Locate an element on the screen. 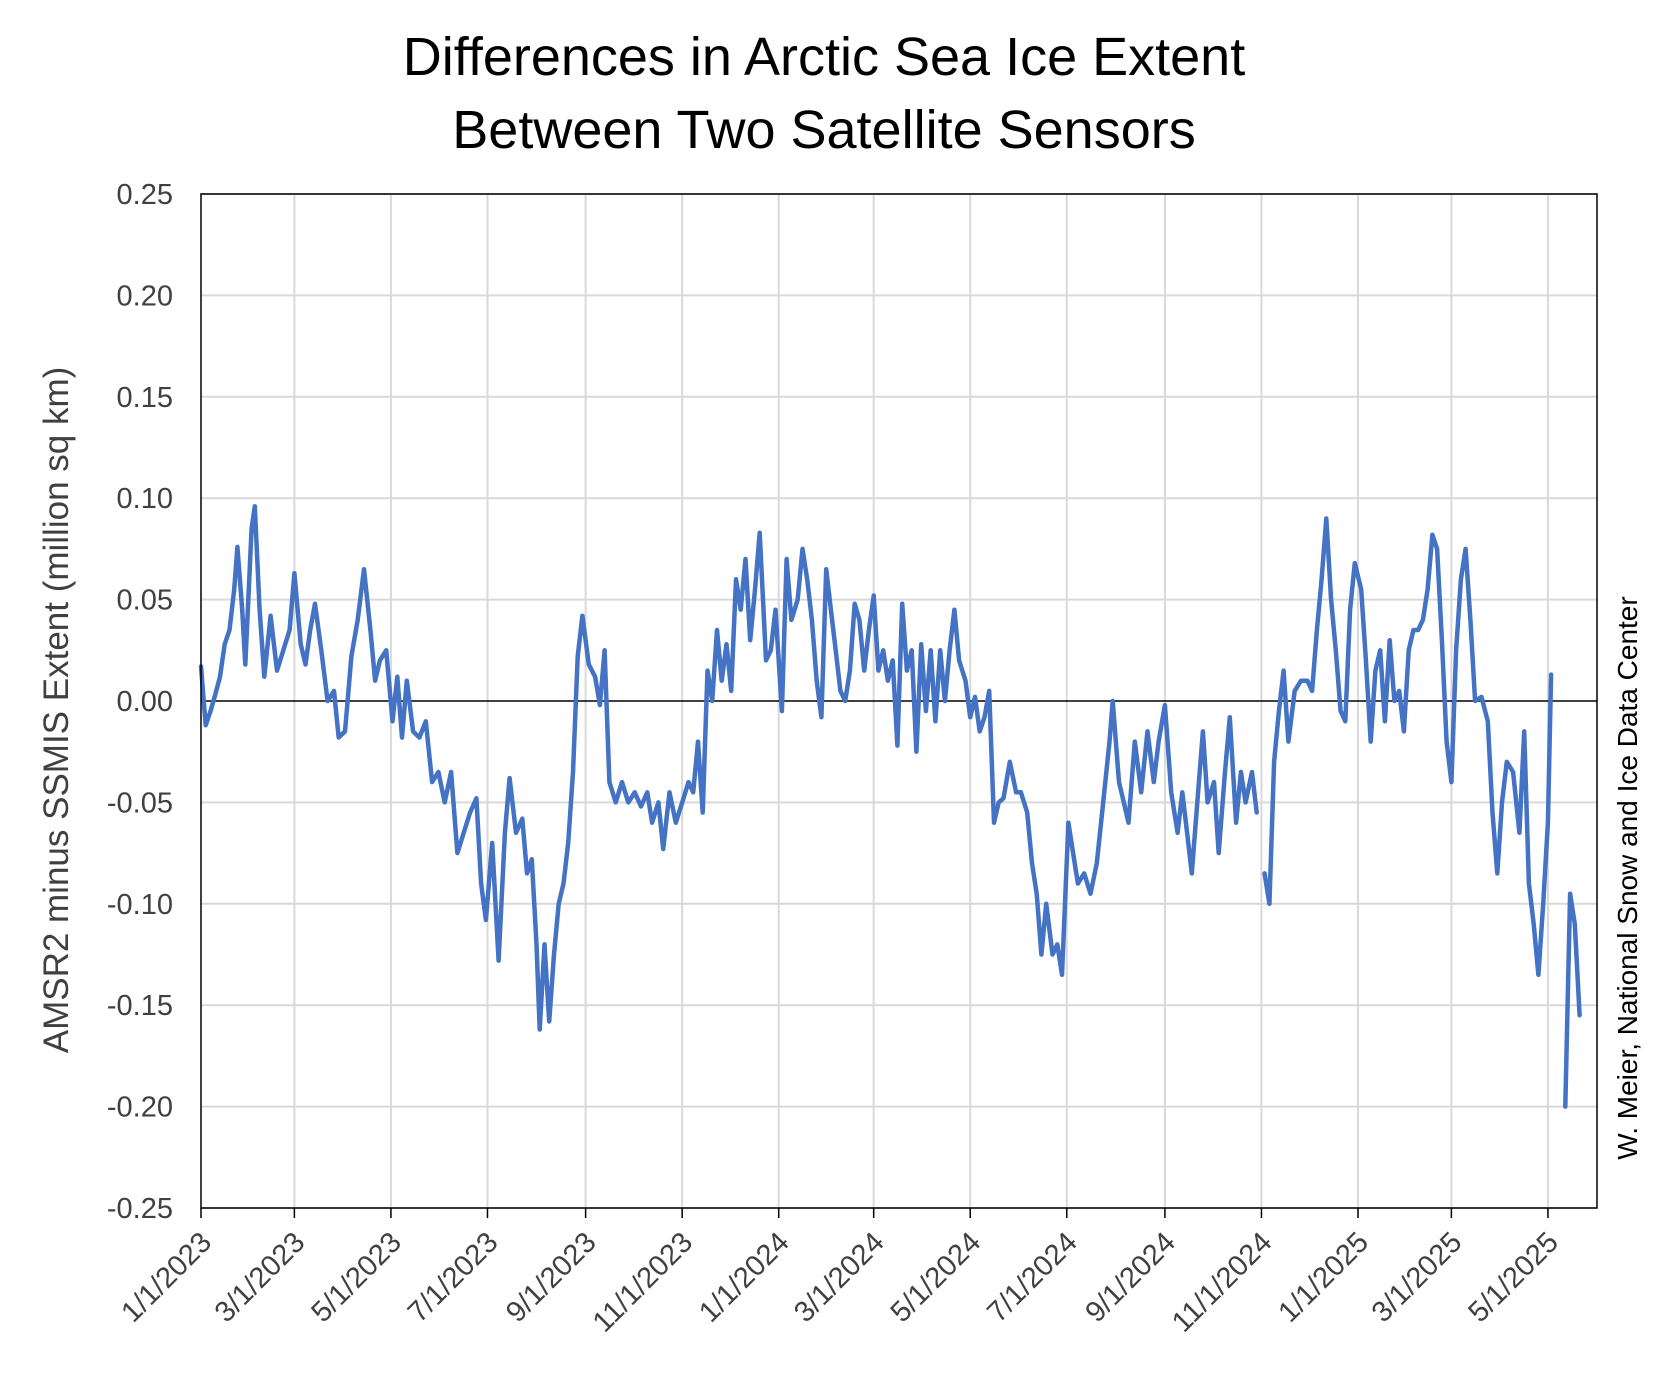 This screenshot has height=1376, width=1656. y-tick-label: 0.15 is located at coordinates (145, 398).